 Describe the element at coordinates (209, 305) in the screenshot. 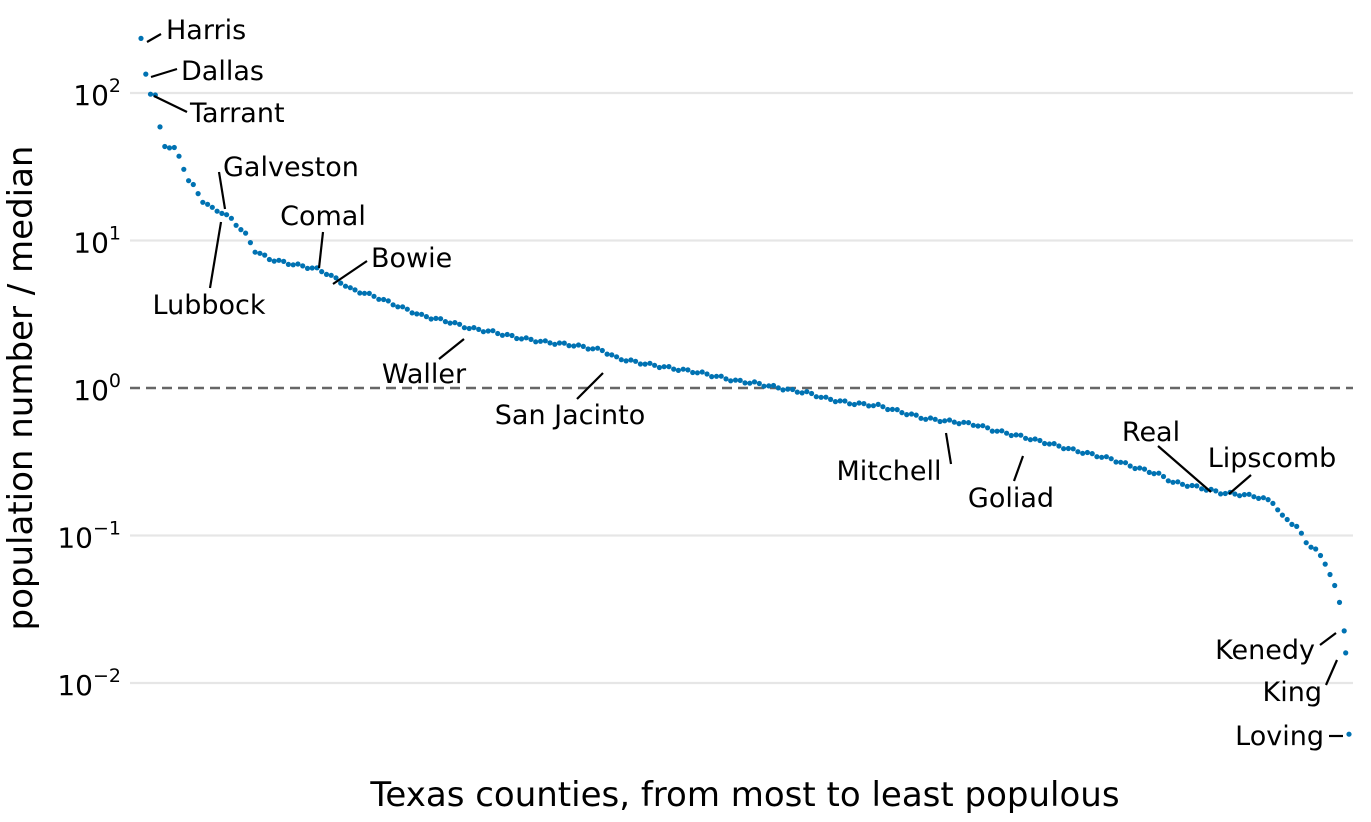

I see `county-label-lubbock: Lubbock` at that location.